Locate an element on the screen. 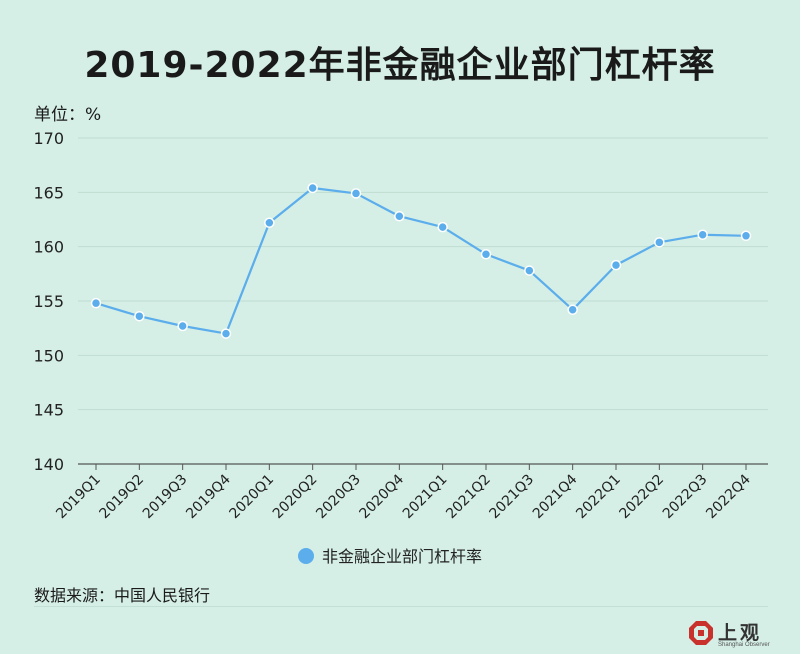 Image resolution: width=800 pixels, height=654 pixels. x-tick-label: 2020Q4 is located at coordinates (382, 496).